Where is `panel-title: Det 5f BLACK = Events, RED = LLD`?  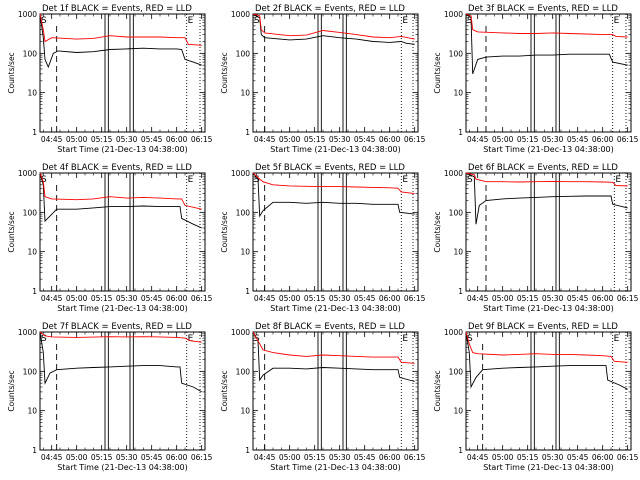 panel-title: Det 5f BLACK = Events, RED = LLD is located at coordinates (330, 168).